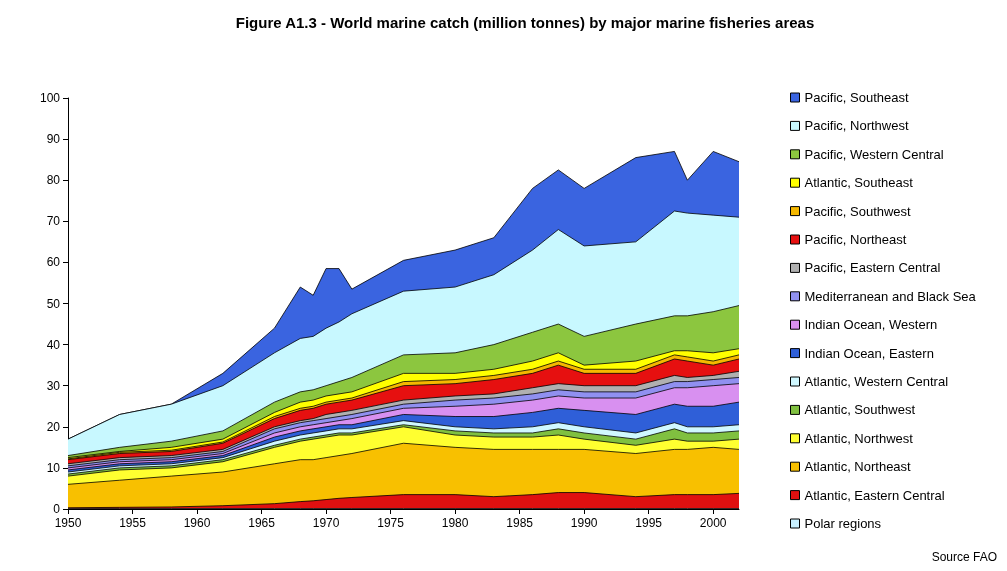 The width and height of the screenshot is (1007, 571). Describe the element at coordinates (455, 523) in the screenshot. I see `x-tick-label: 1980` at that location.